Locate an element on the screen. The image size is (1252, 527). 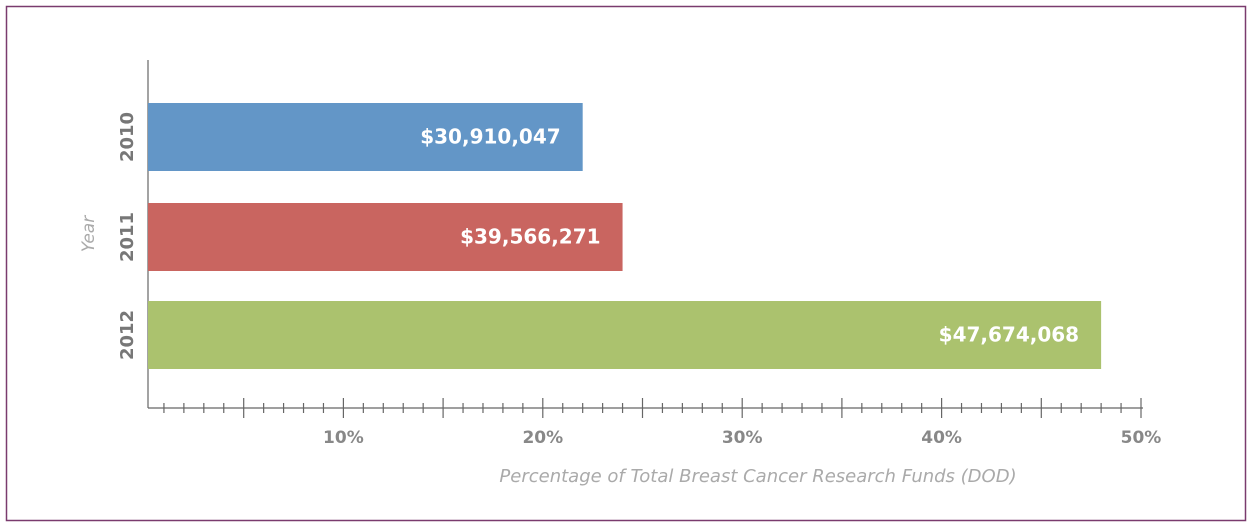
y-tick-label: 2011 is located at coordinates (127, 237).